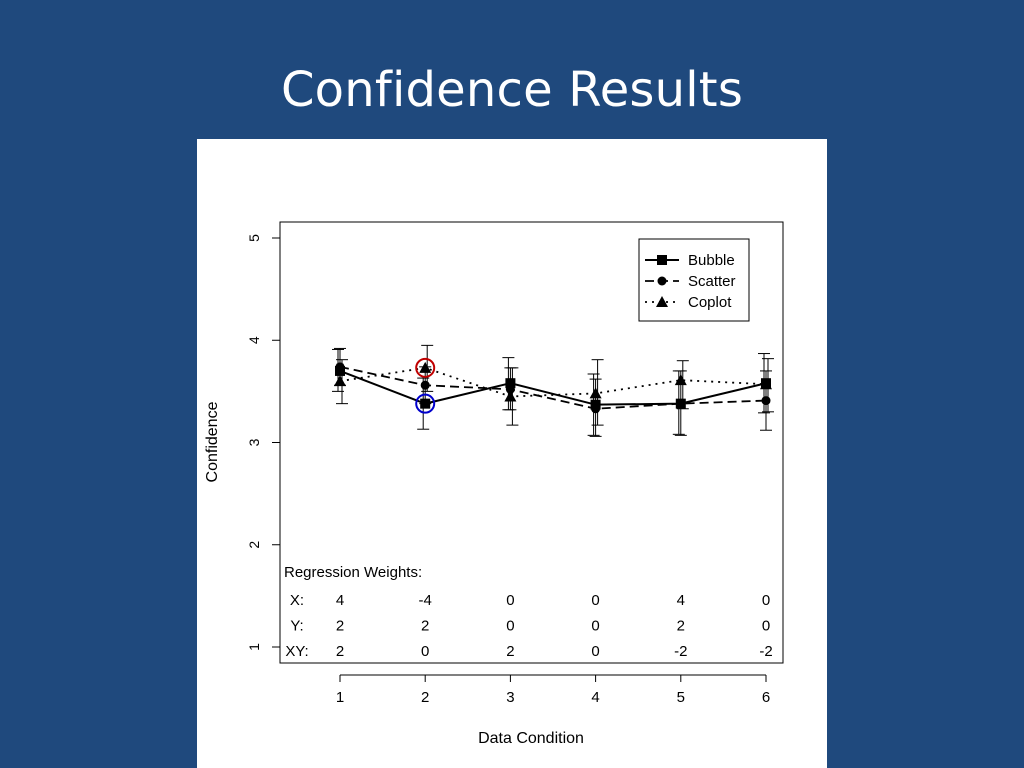 The height and width of the screenshot is (768, 1024). I want to click on series-lines, so click(553, 387).